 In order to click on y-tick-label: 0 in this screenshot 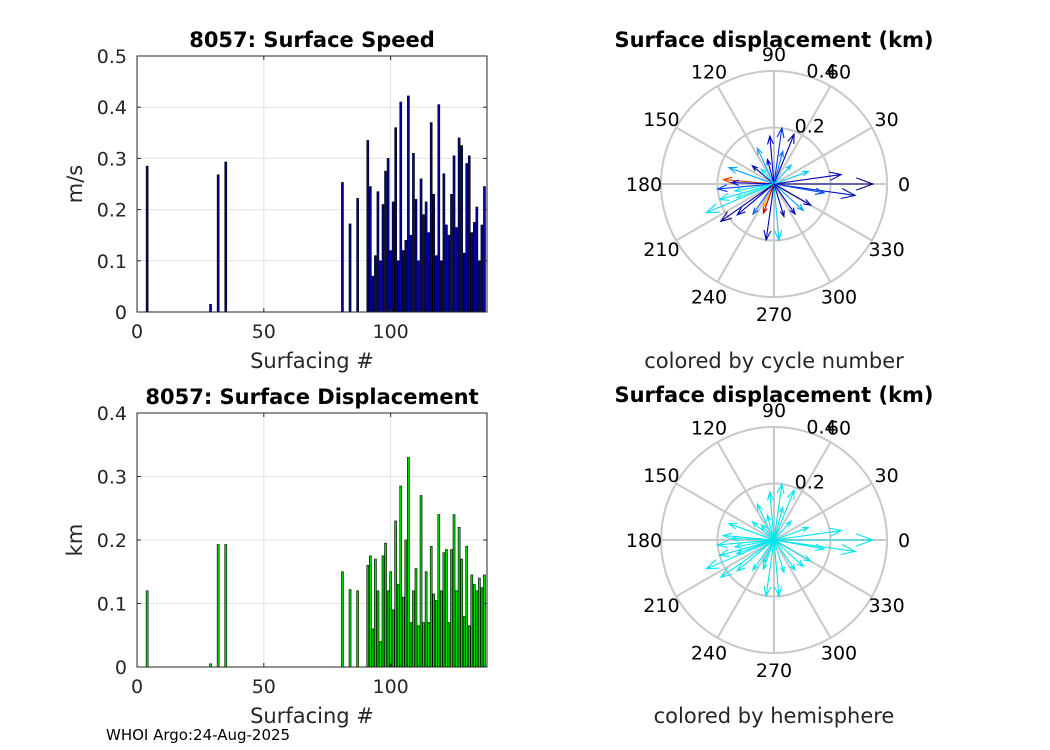, I will do `click(121, 668)`.